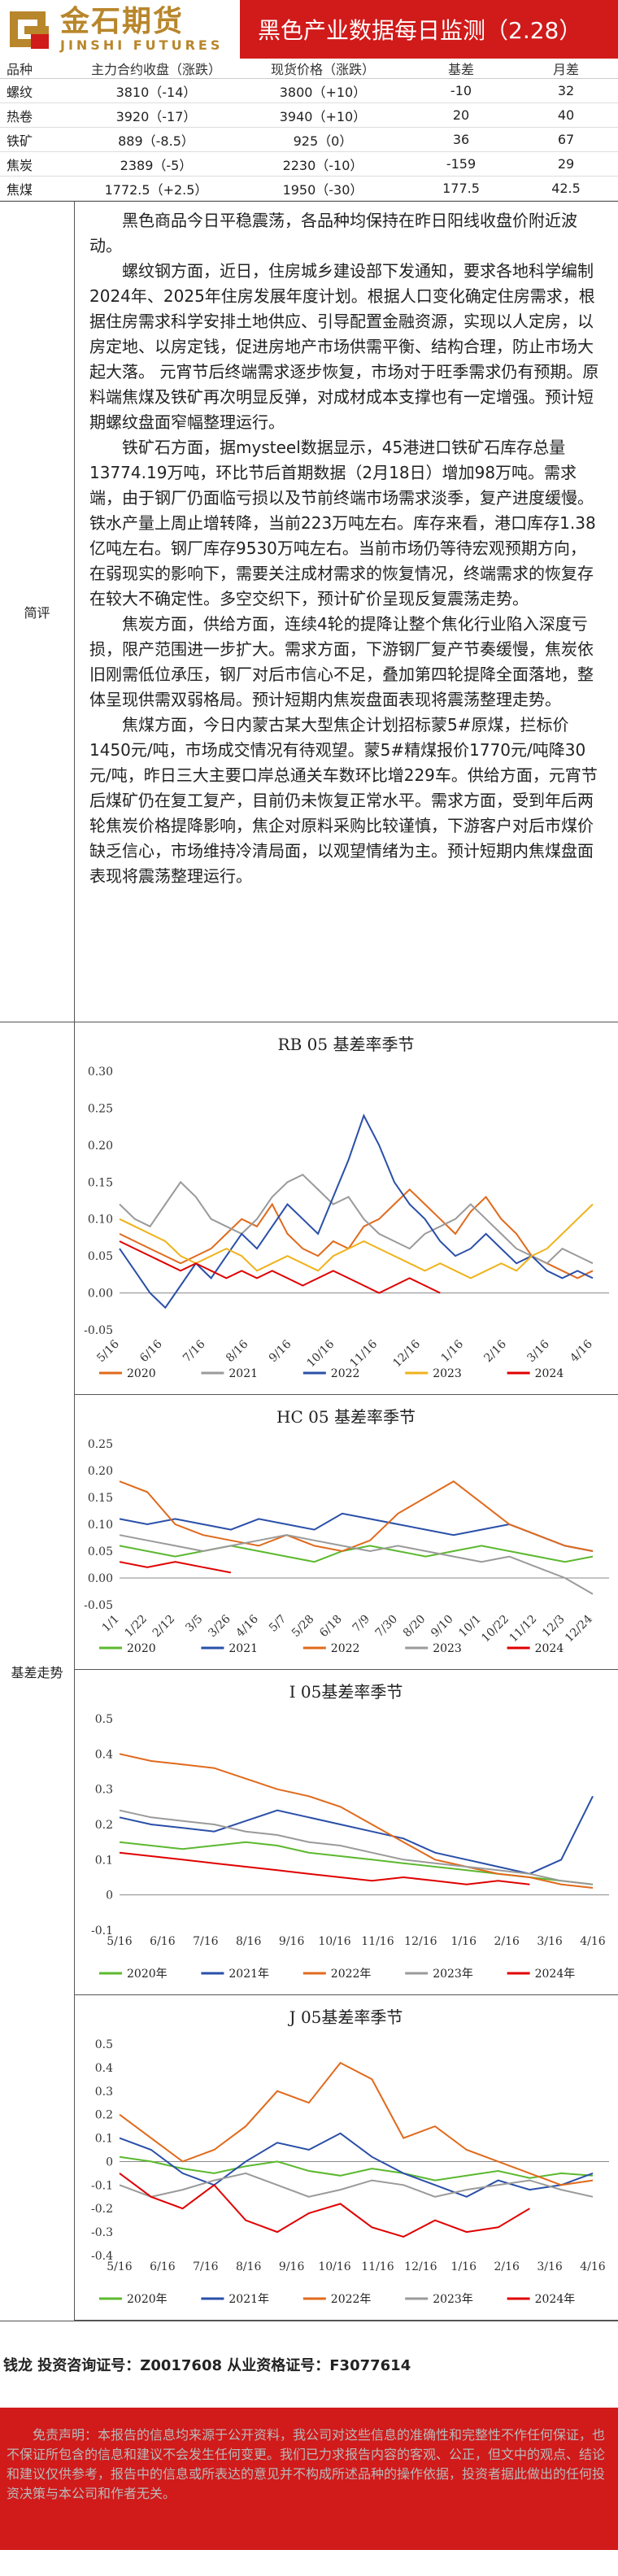 The height and width of the screenshot is (2576, 618). Describe the element at coordinates (156, 139) in the screenshot. I see `table-cell: 889（-8.5）` at that location.